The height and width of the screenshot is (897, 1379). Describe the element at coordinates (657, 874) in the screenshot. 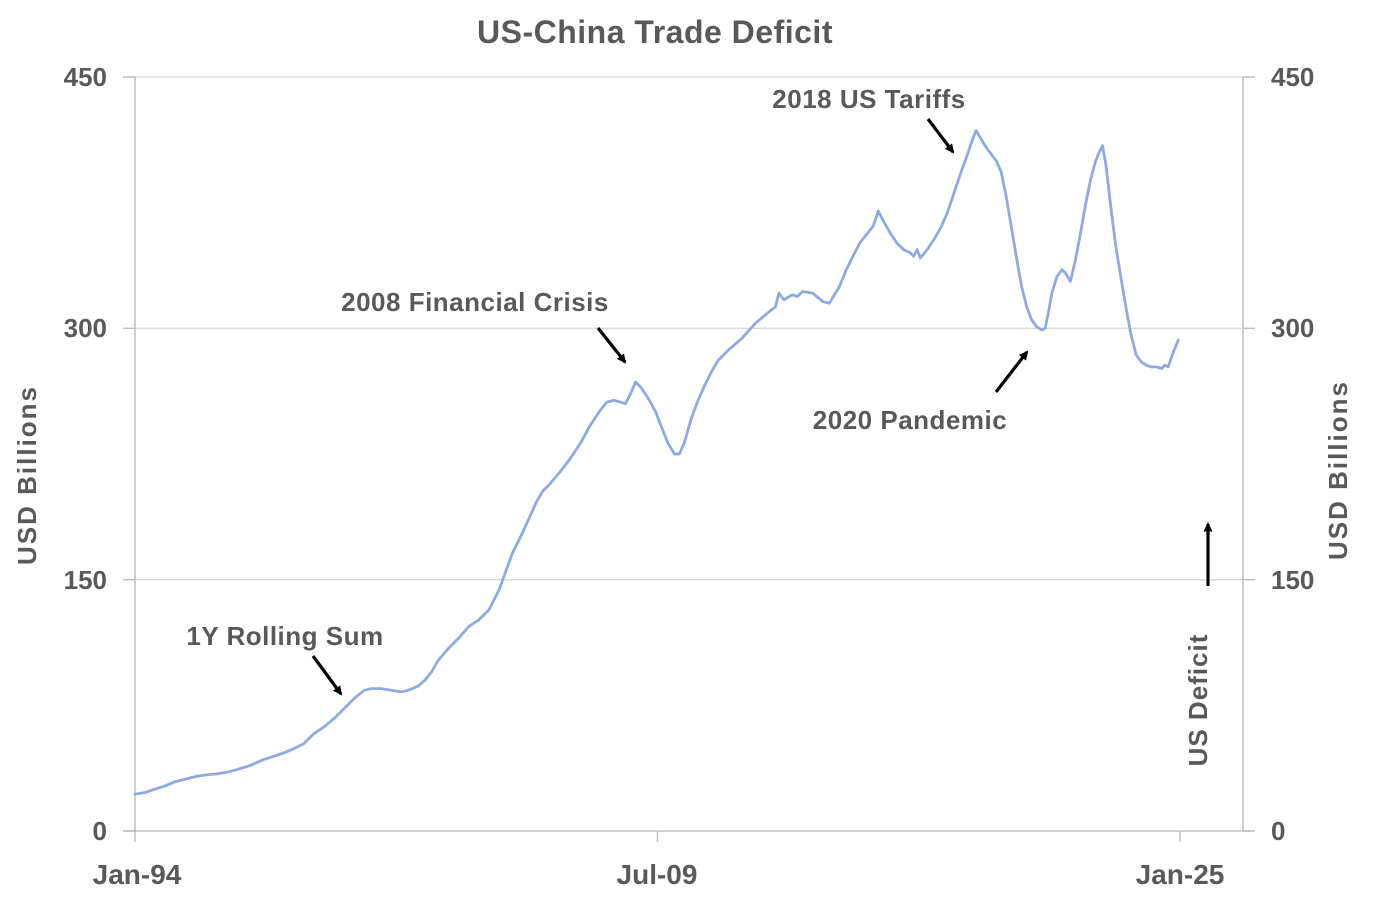

I see `x-tick-jul09: Jul-09` at that location.